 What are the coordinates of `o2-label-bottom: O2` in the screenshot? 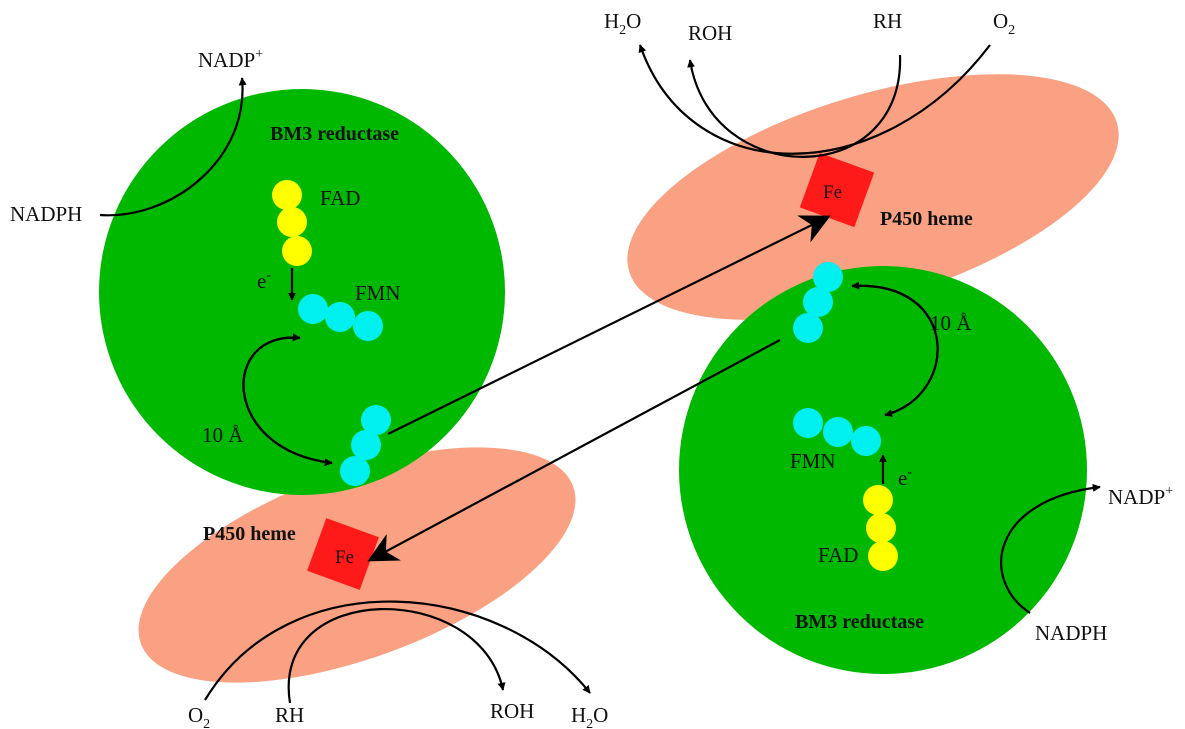 It's located at (199, 716).